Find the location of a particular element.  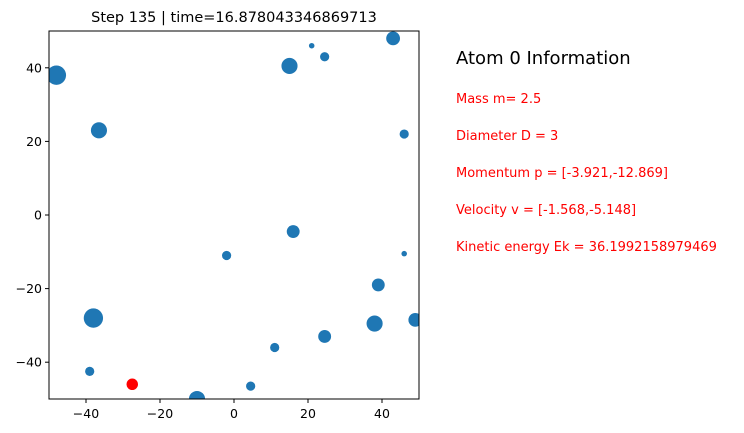

y-tick-label: −20 is located at coordinates (29, 288).